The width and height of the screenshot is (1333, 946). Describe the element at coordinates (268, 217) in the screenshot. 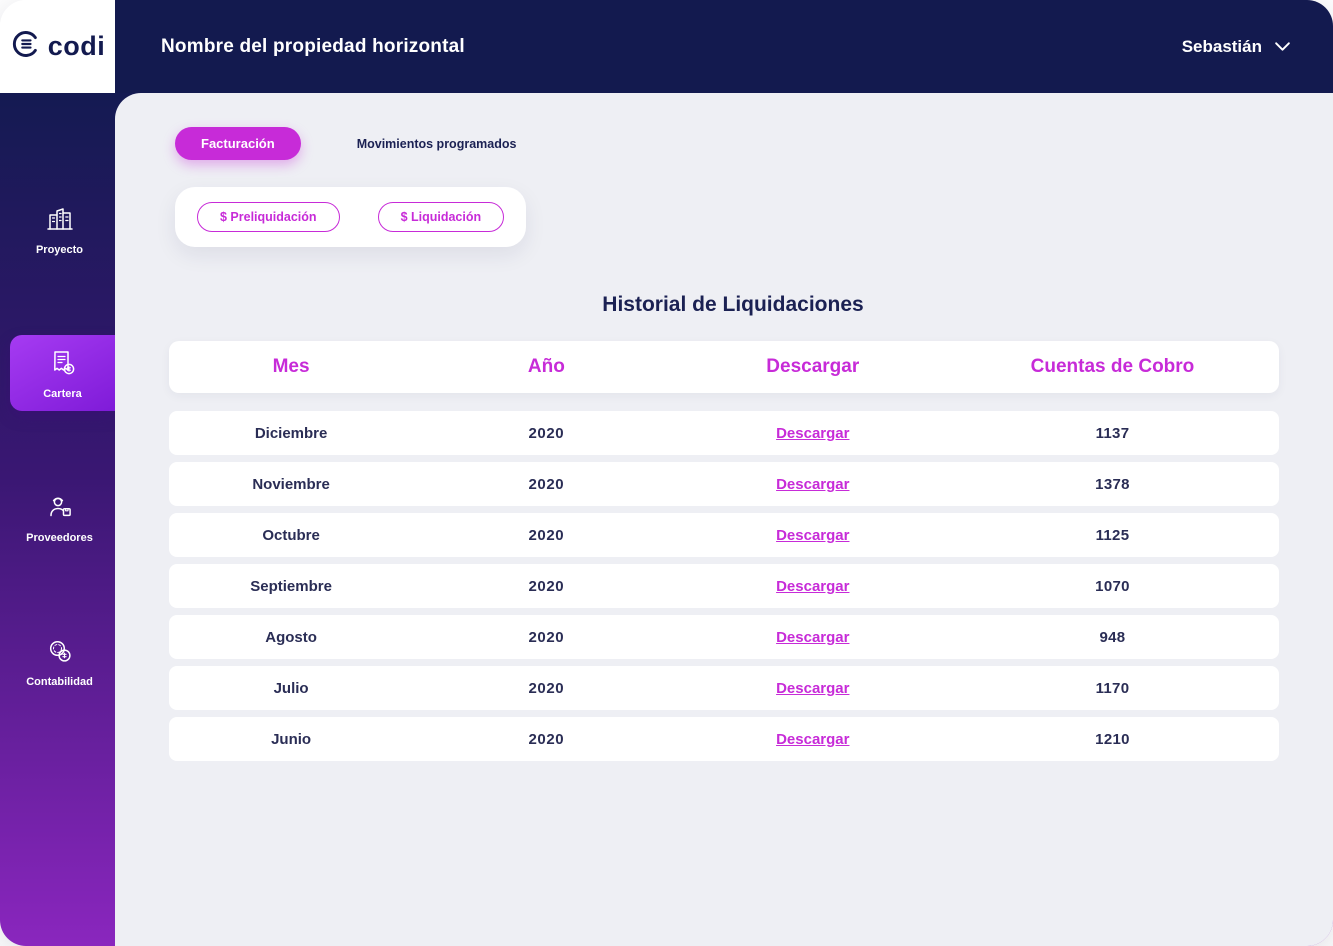

I see `preliquidacion-button: $ Preliquidación` at that location.